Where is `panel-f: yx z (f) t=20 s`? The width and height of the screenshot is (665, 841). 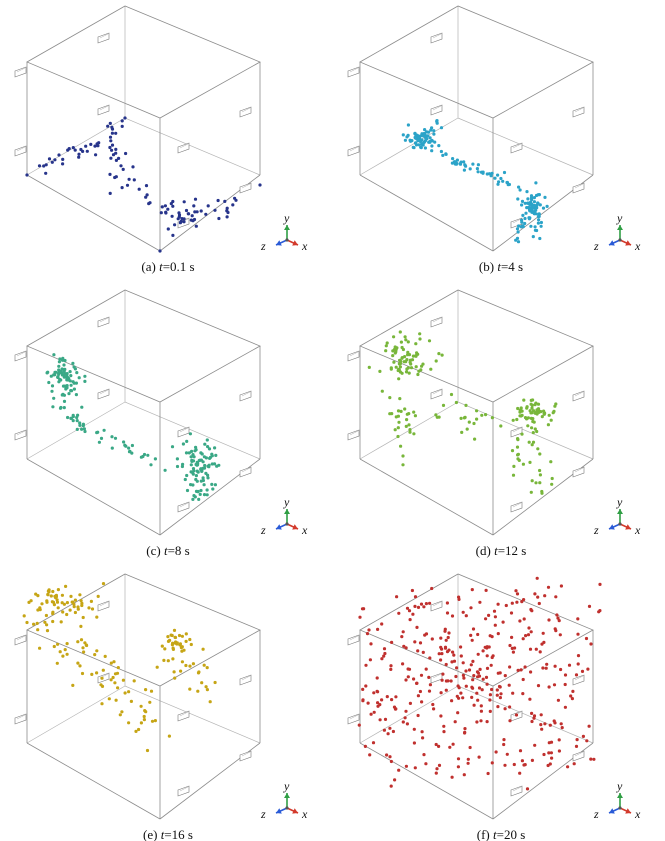
panel-f: yx z (f) t=20 s is located at coordinates (494, 707).